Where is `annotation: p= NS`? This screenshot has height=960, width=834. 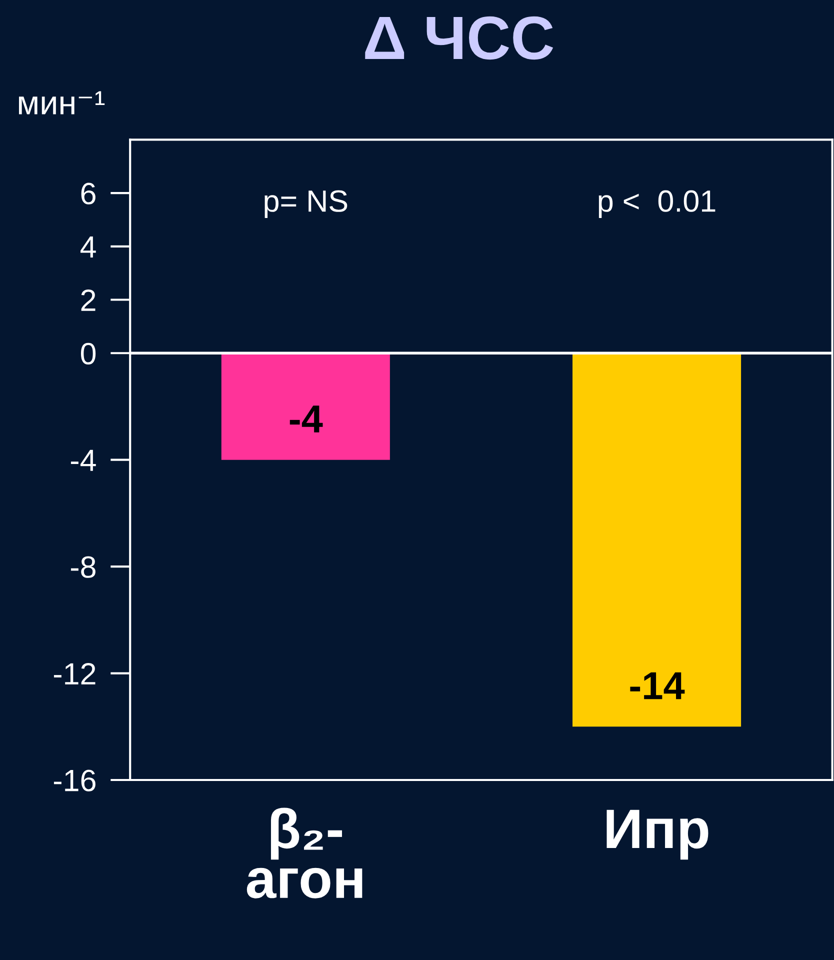
annotation: p= NS is located at coordinates (306, 204).